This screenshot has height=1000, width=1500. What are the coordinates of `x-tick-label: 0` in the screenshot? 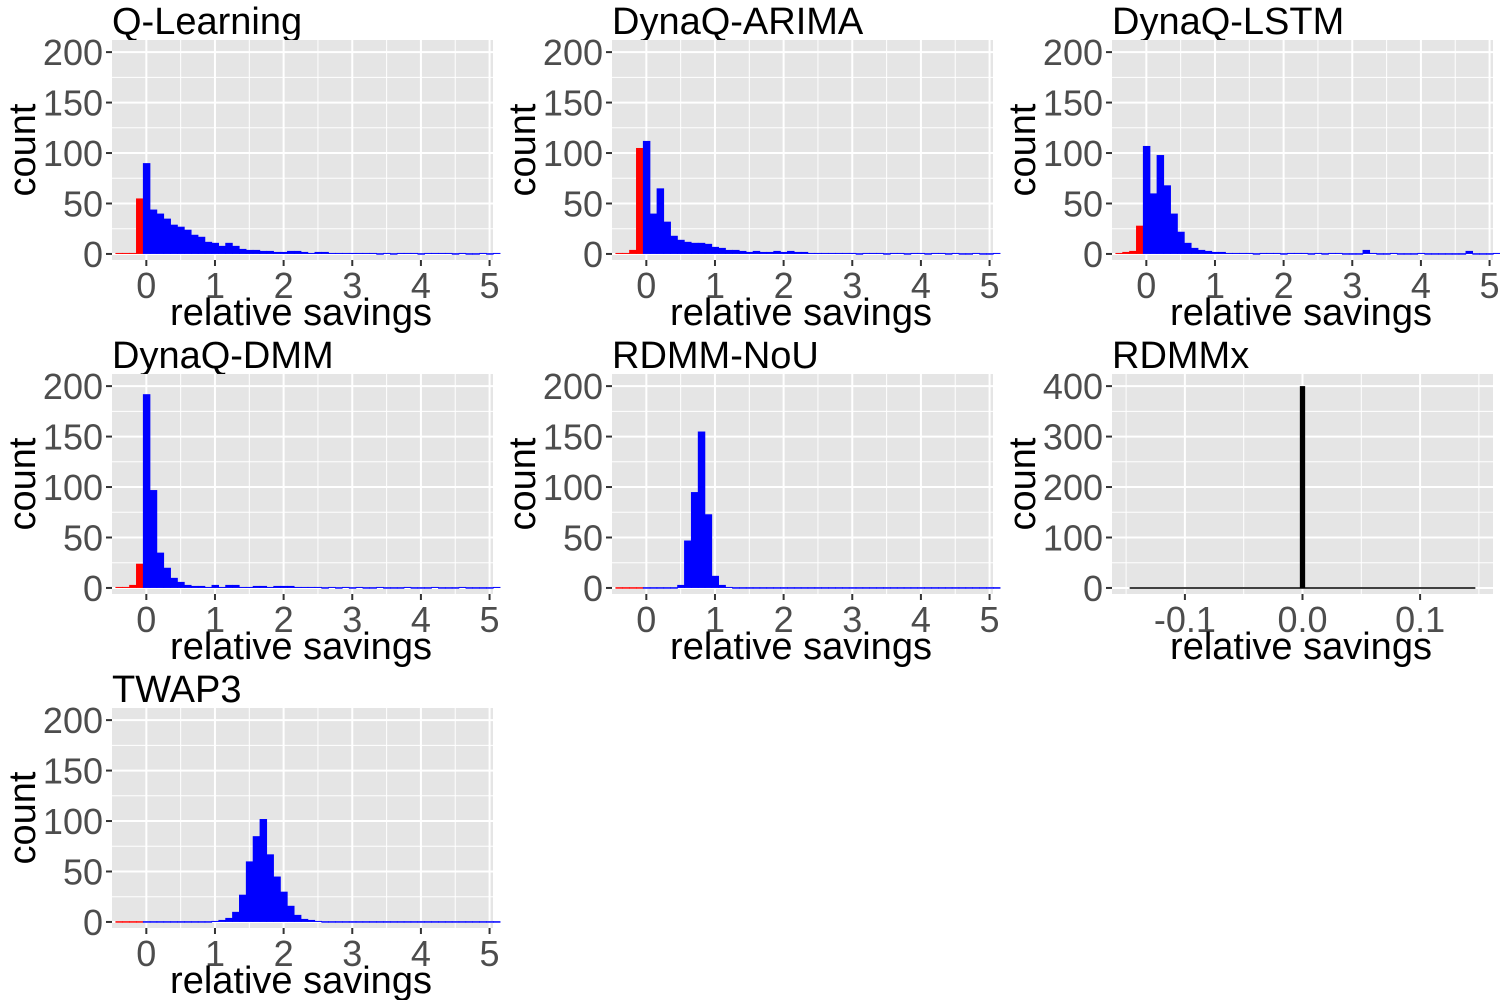 It's located at (146, 953).